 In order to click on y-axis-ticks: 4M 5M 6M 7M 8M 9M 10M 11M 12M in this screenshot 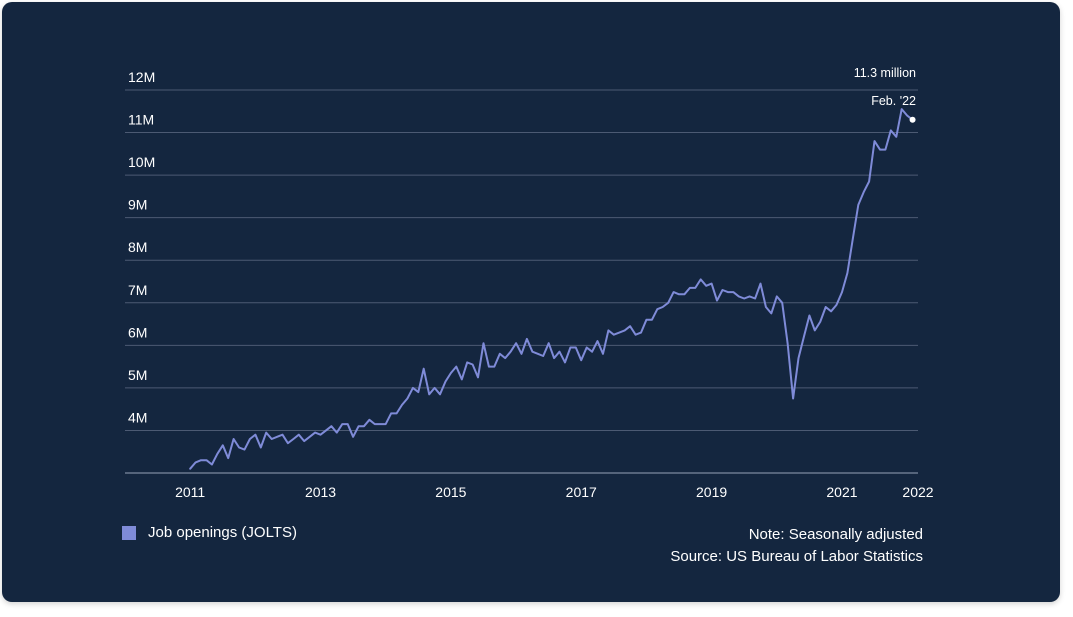, I will do `click(141, 247)`.